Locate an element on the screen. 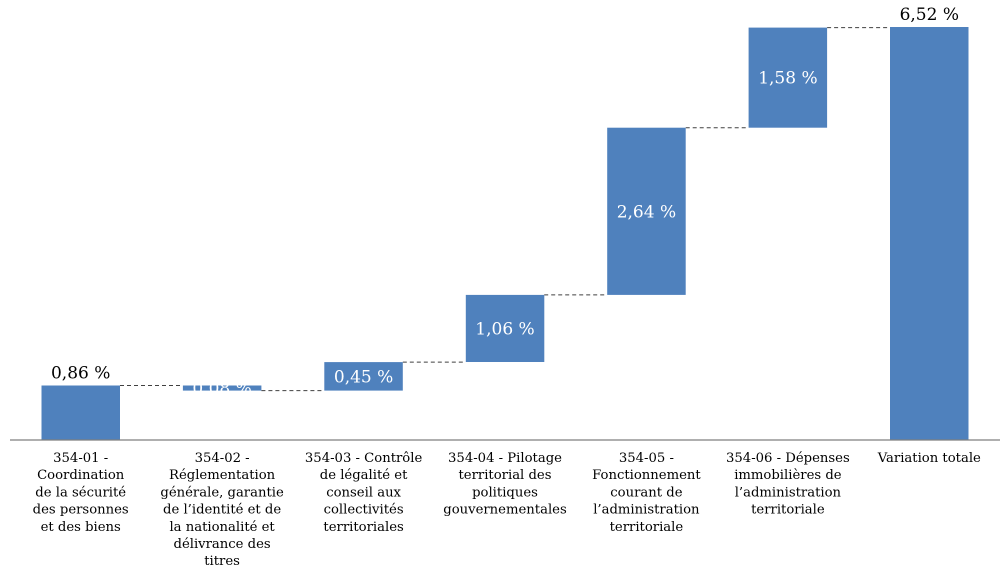 This screenshot has width=1006, height=582. x-tick-label-line: générale, garantie is located at coordinates (222, 492).